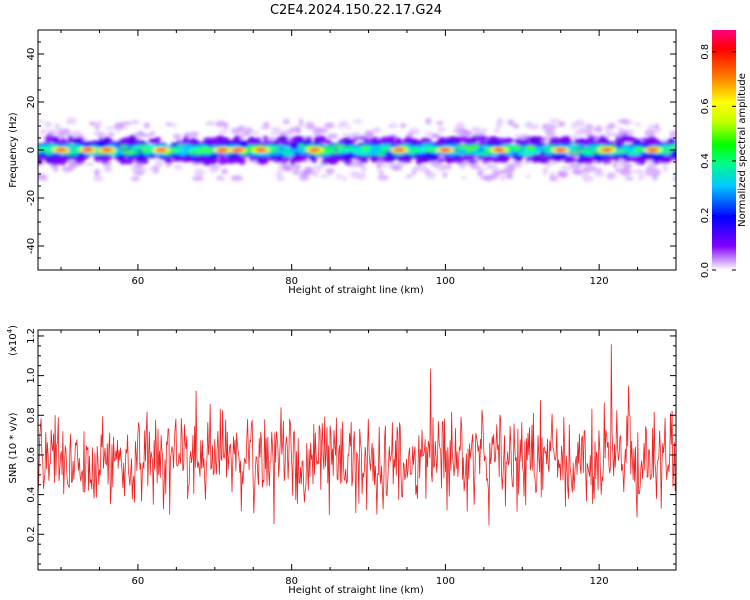  I want to click on snr-scale-note: (x104), so click(12, 340).